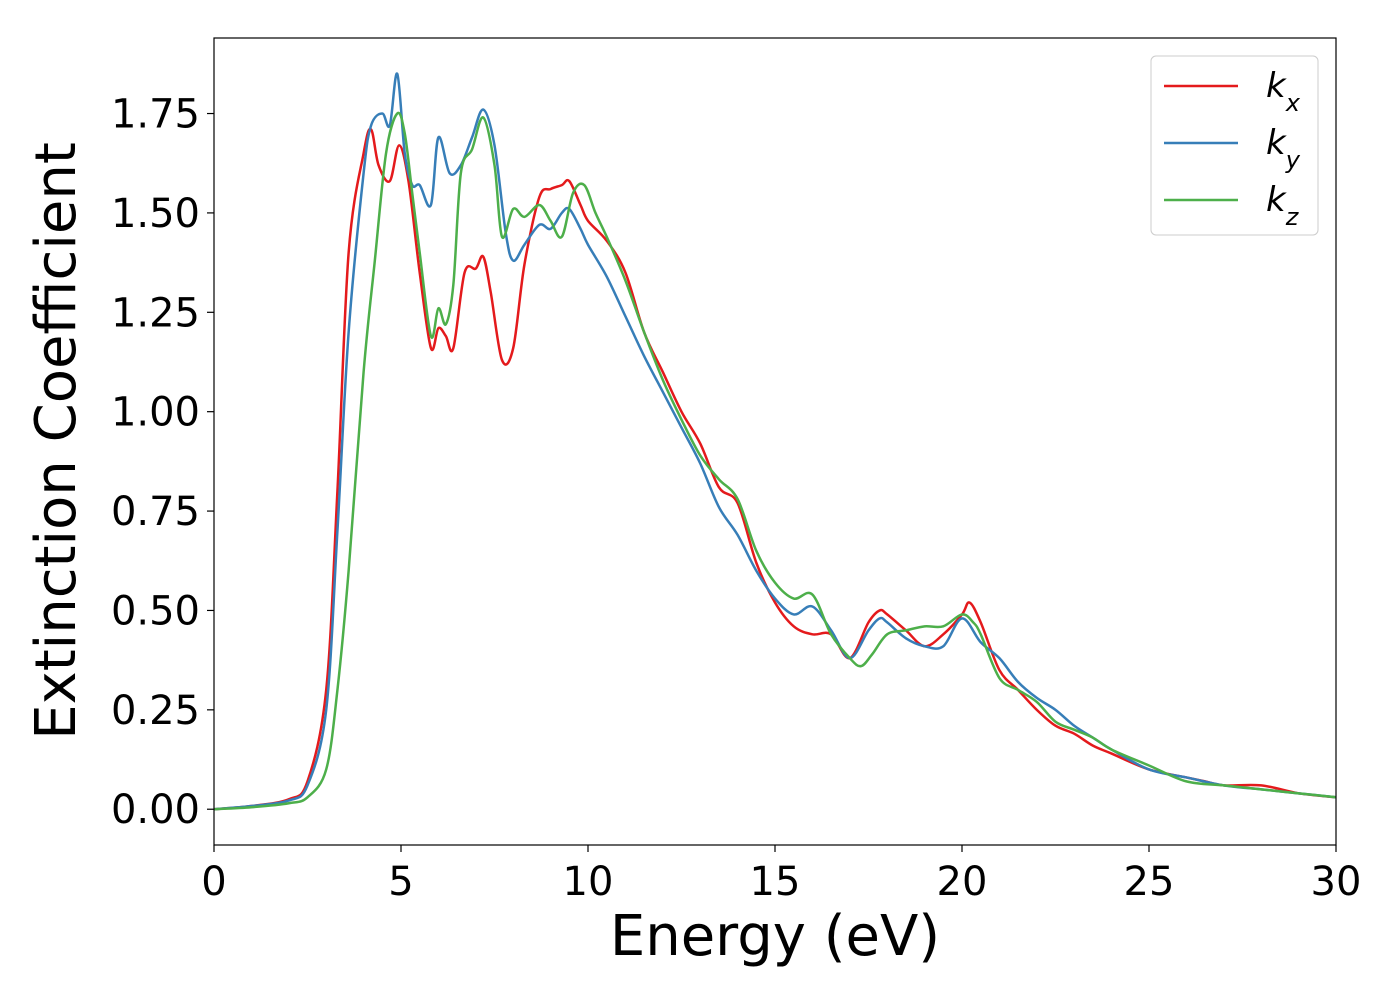 The width and height of the screenshot is (1400, 1000). Describe the element at coordinates (588, 882) in the screenshot. I see `x-tick-label: 10` at that location.